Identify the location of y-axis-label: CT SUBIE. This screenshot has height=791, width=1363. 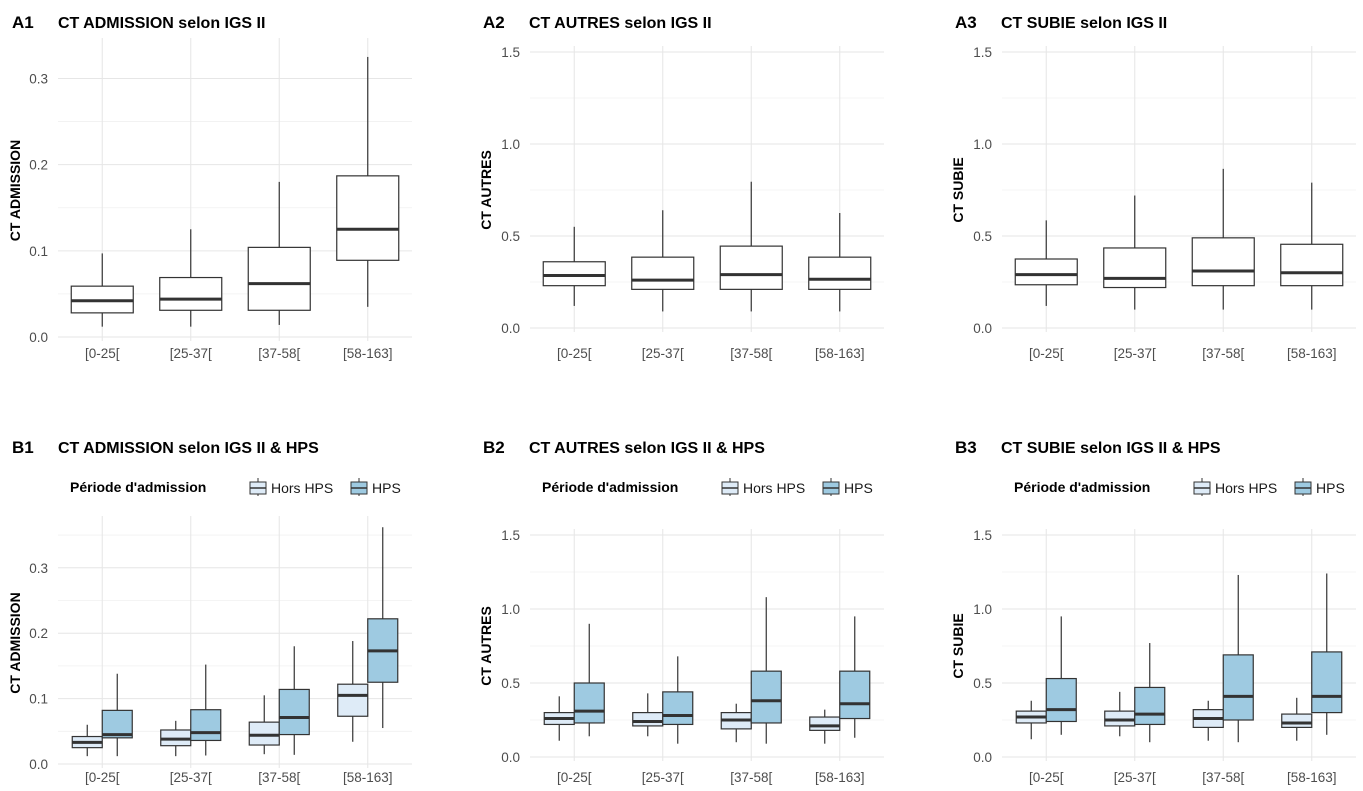
(958, 189).